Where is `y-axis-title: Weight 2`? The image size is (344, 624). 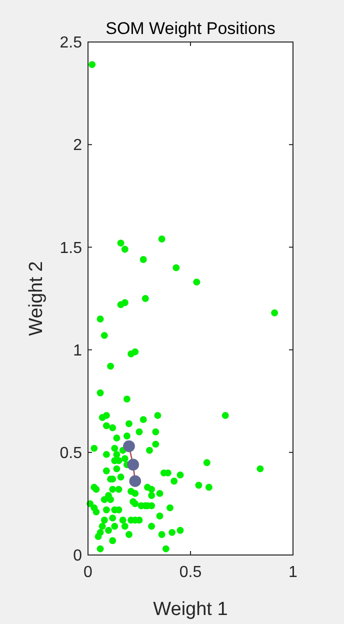
y-axis-title: Weight 2 is located at coordinates (36, 298).